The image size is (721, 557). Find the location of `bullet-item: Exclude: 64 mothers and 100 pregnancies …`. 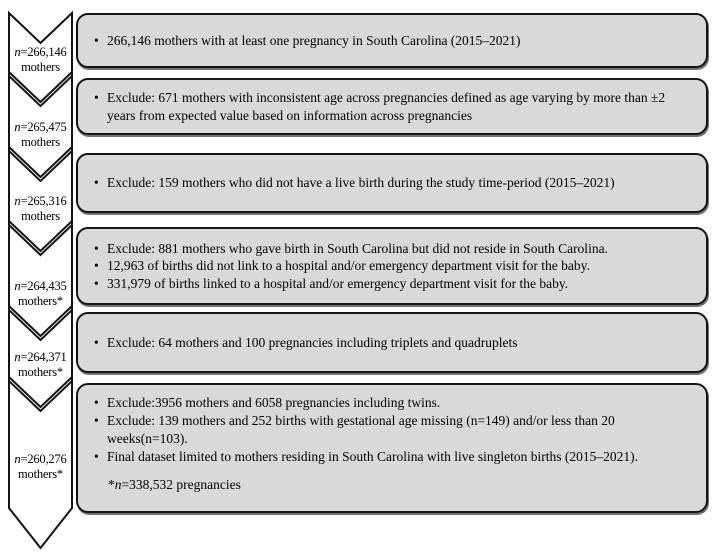

bullet-item: Exclude: 64 mothers and 100 pregnancies … is located at coordinates (393, 343).